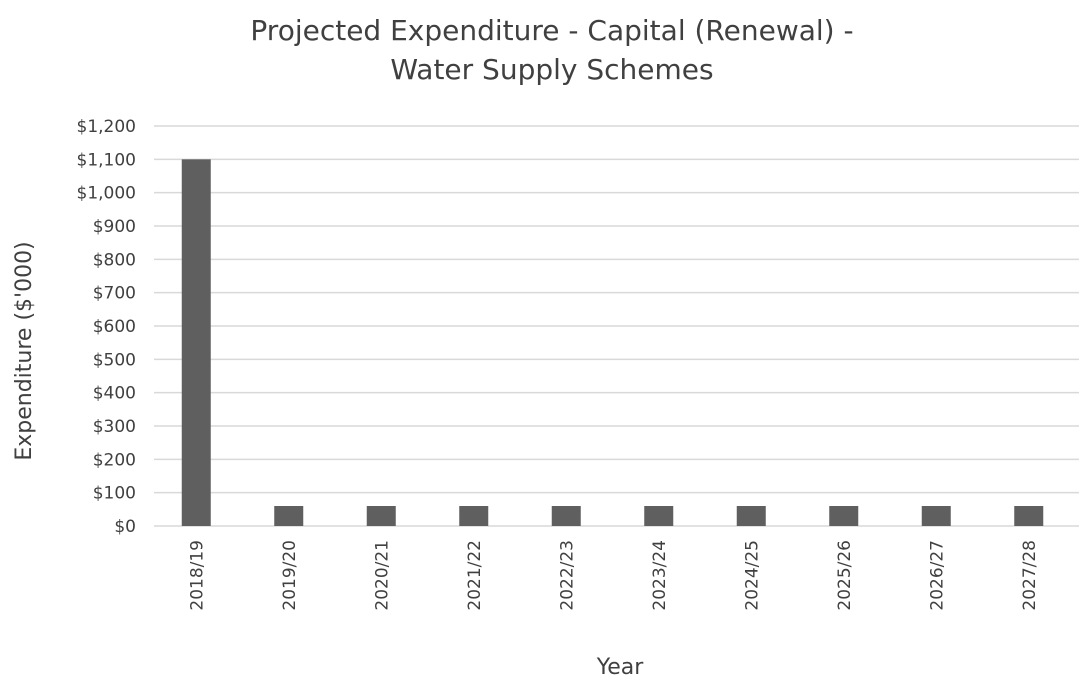 This screenshot has width=1079, height=678. I want to click on y-tick-label: $800, so click(114, 260).